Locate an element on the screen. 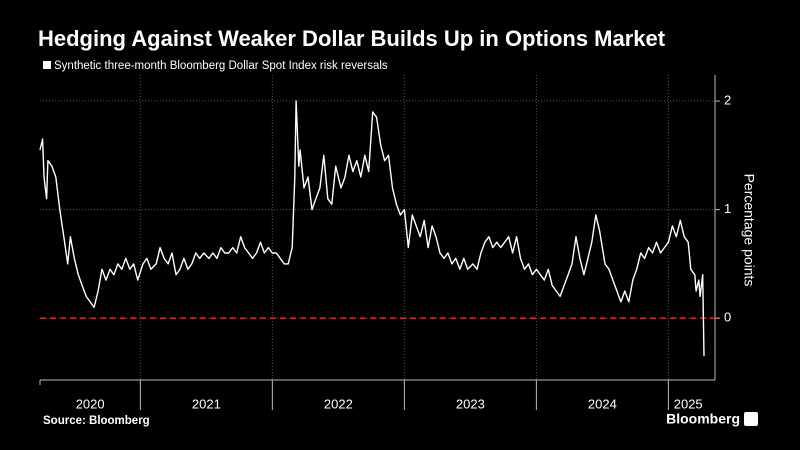 The width and height of the screenshot is (800, 450). y-tick-label: 0 is located at coordinates (727, 317).